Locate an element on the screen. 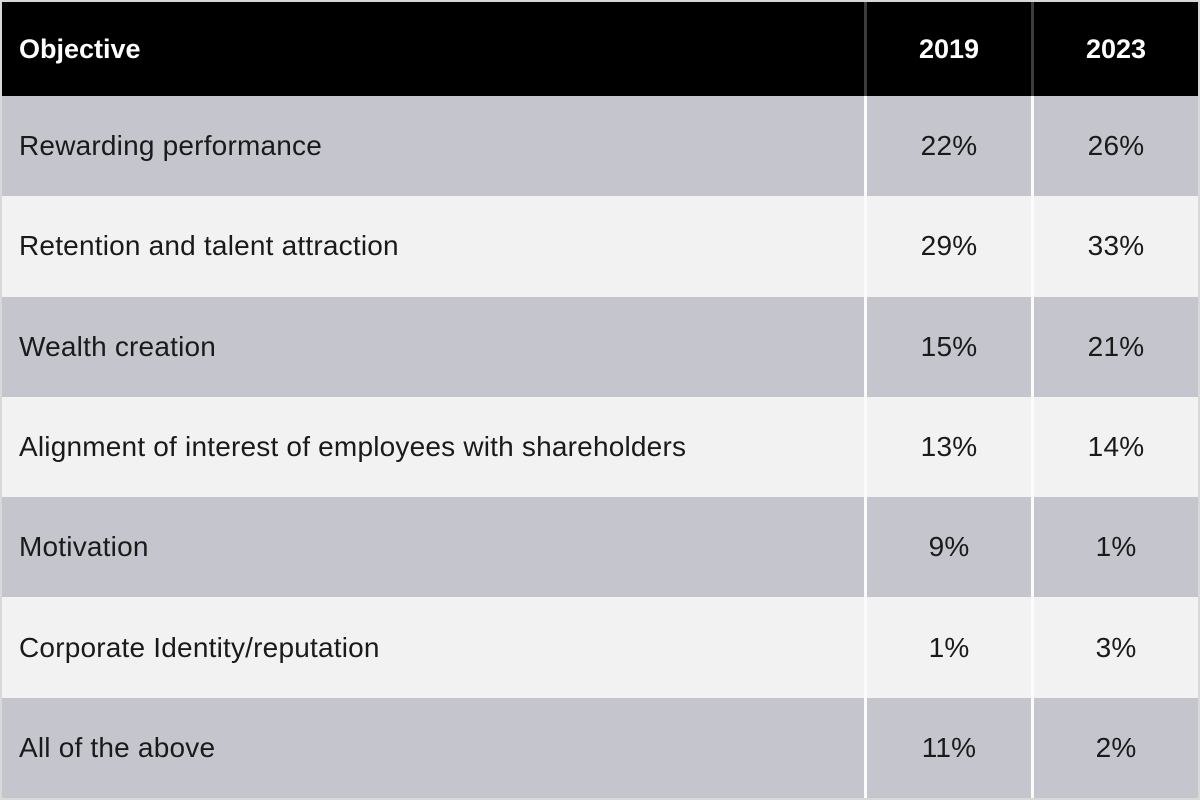 This screenshot has width=1200, height=800. table-row: Retention and talent attraction 29% 33% is located at coordinates (600, 246).